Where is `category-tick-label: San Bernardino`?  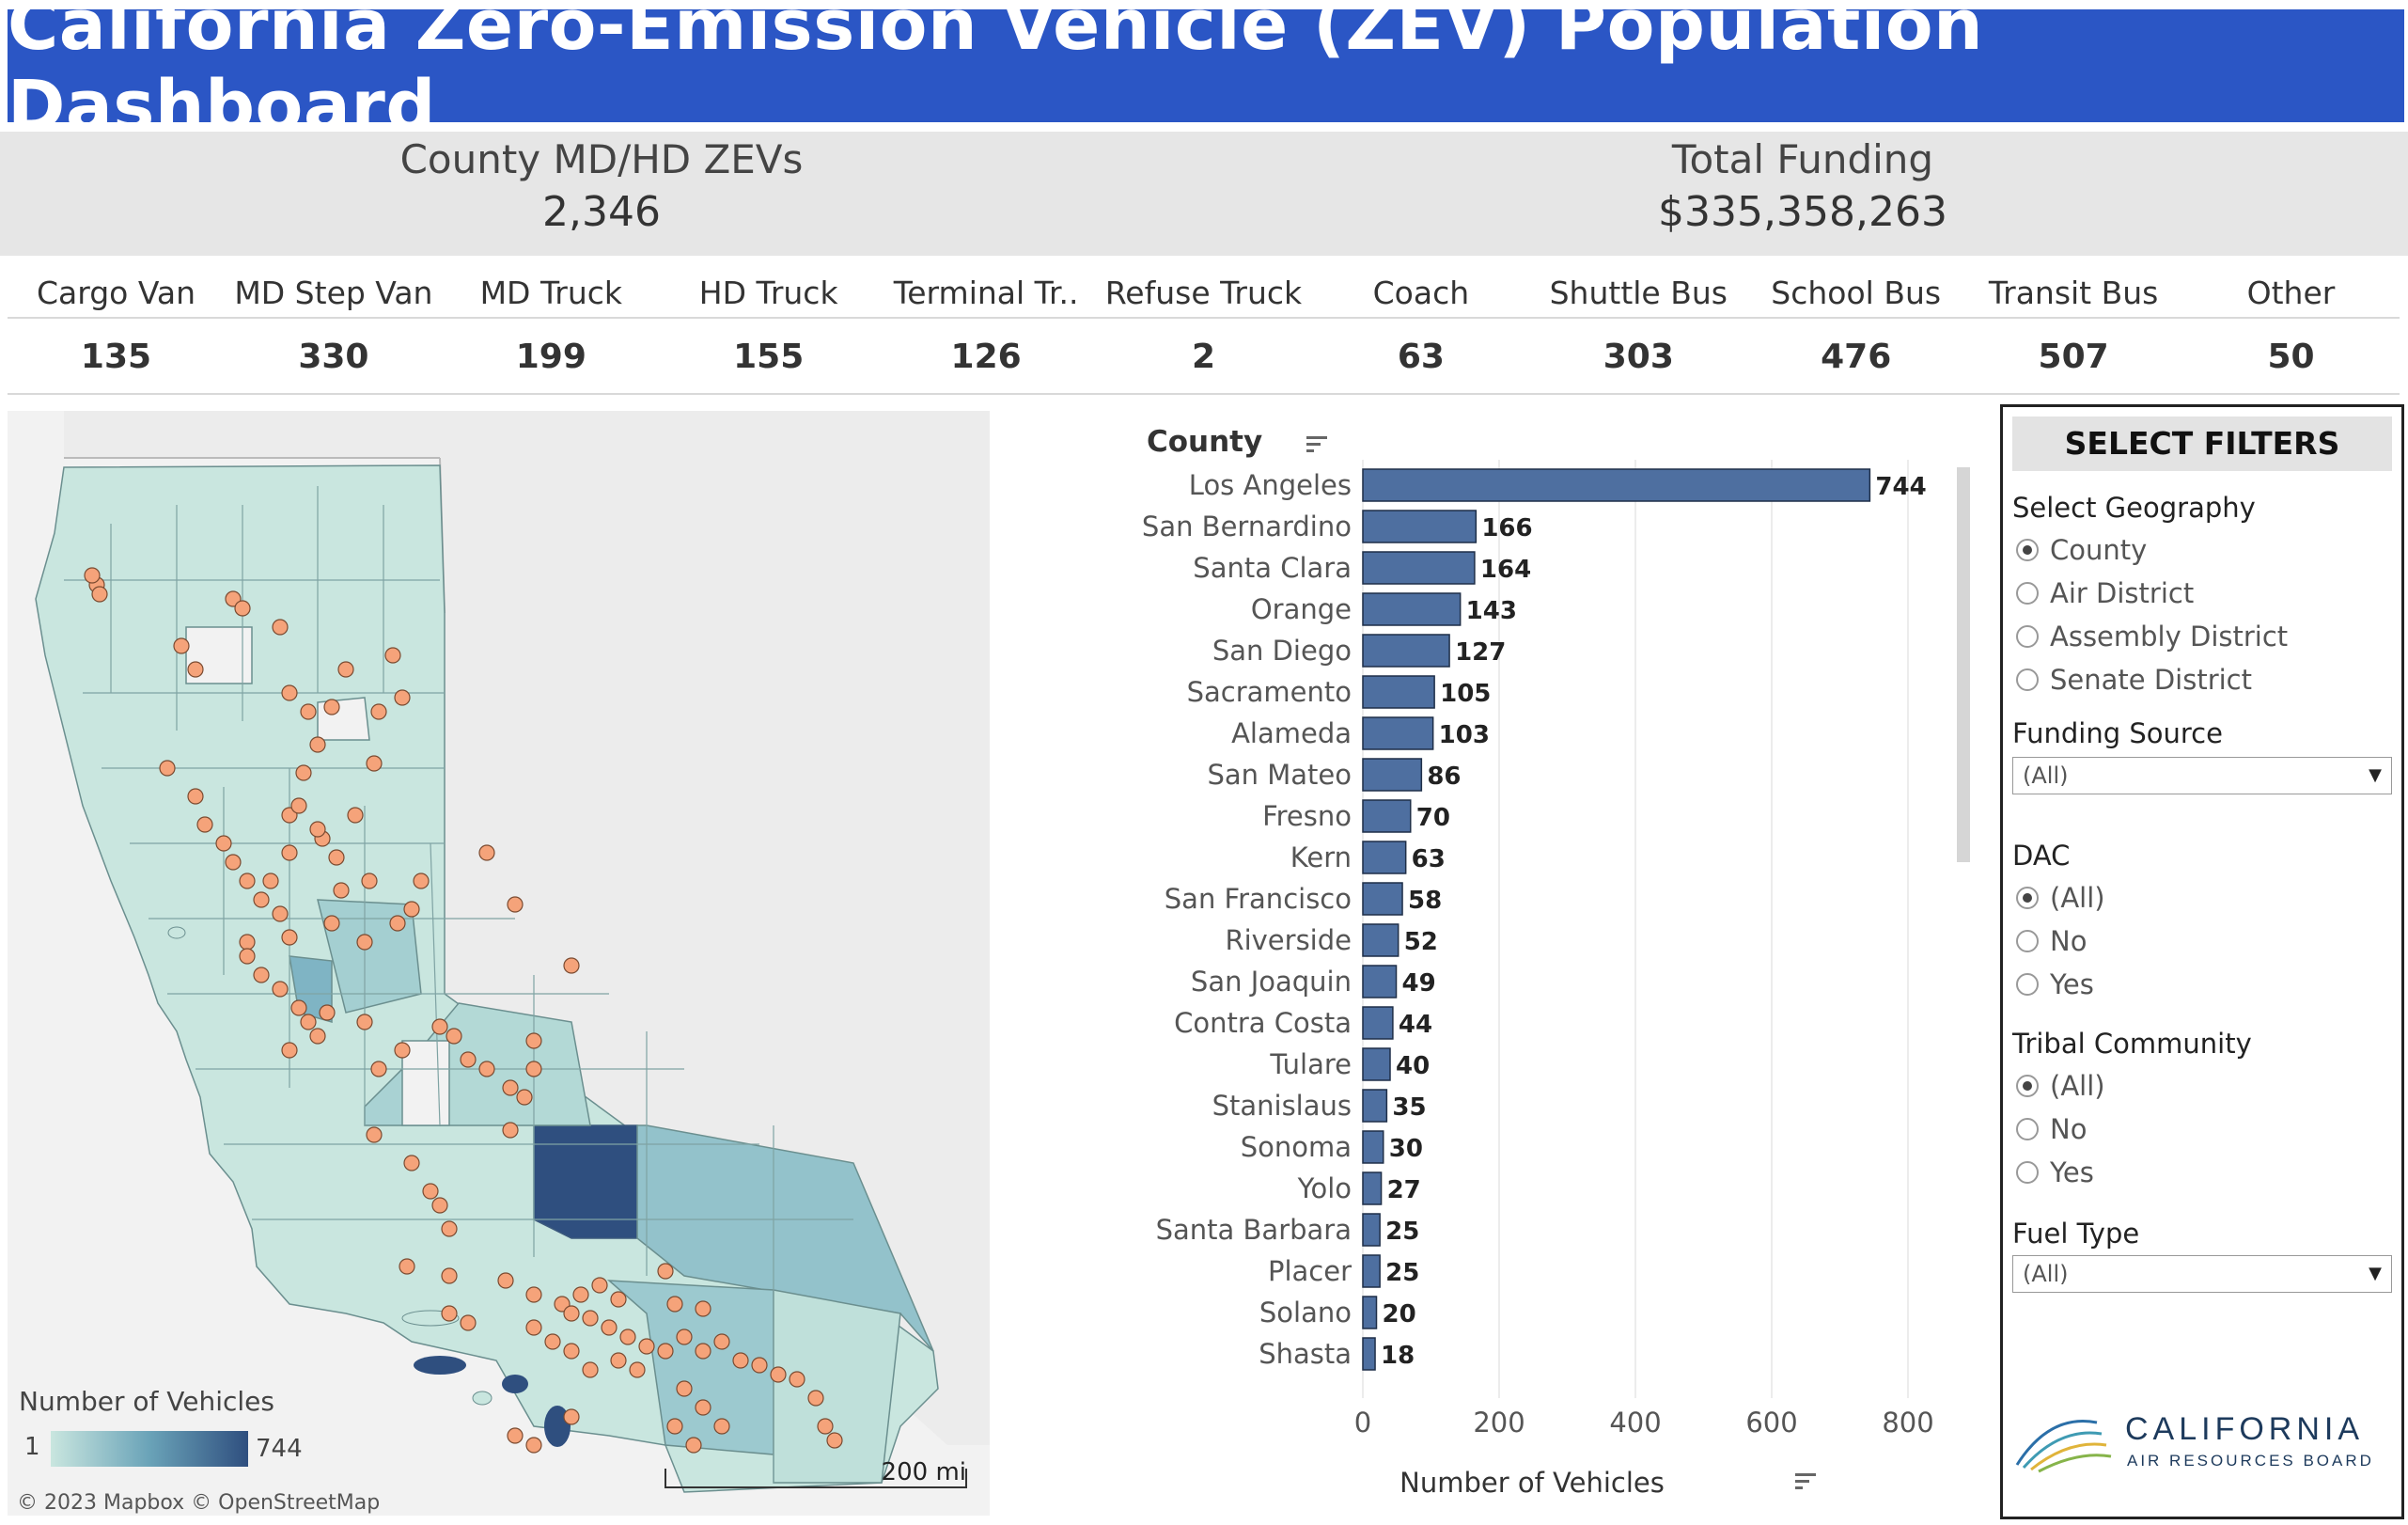 category-tick-label: San Bernardino is located at coordinates (1247, 526).